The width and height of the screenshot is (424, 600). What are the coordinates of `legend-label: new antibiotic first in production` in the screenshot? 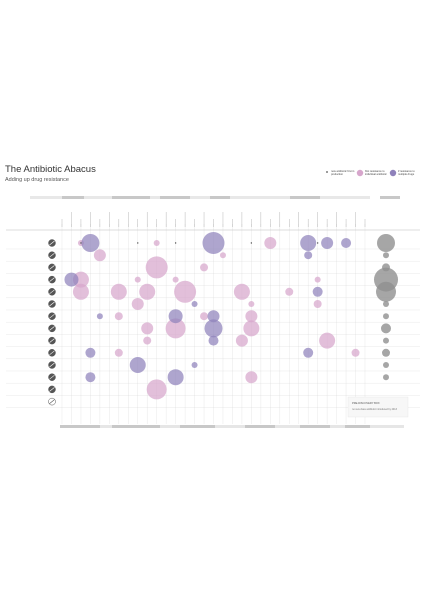 It's located at (343, 173).